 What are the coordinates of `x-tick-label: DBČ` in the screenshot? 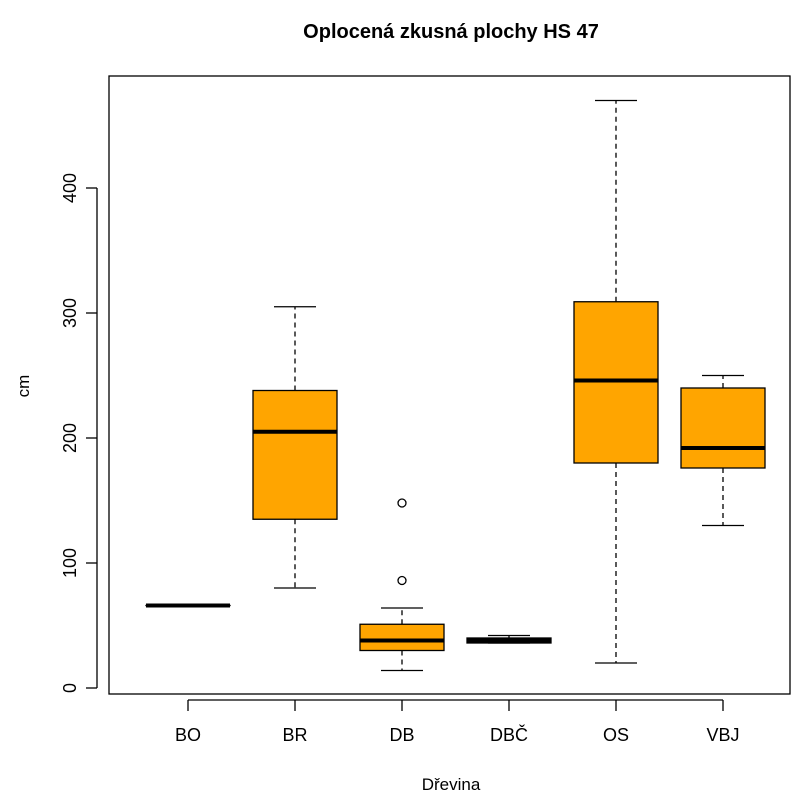 It's located at (509, 734).